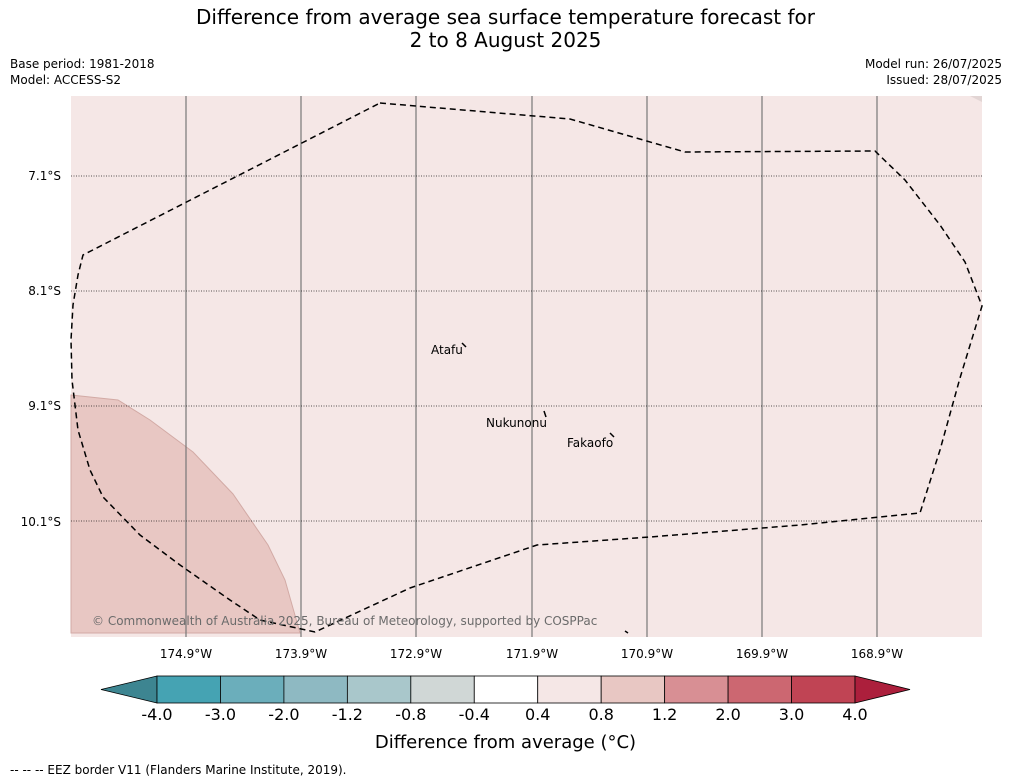 This screenshot has height=781, width=1011. Describe the element at coordinates (545, 414) in the screenshot. I see `nukunonu-island-shape` at that location.